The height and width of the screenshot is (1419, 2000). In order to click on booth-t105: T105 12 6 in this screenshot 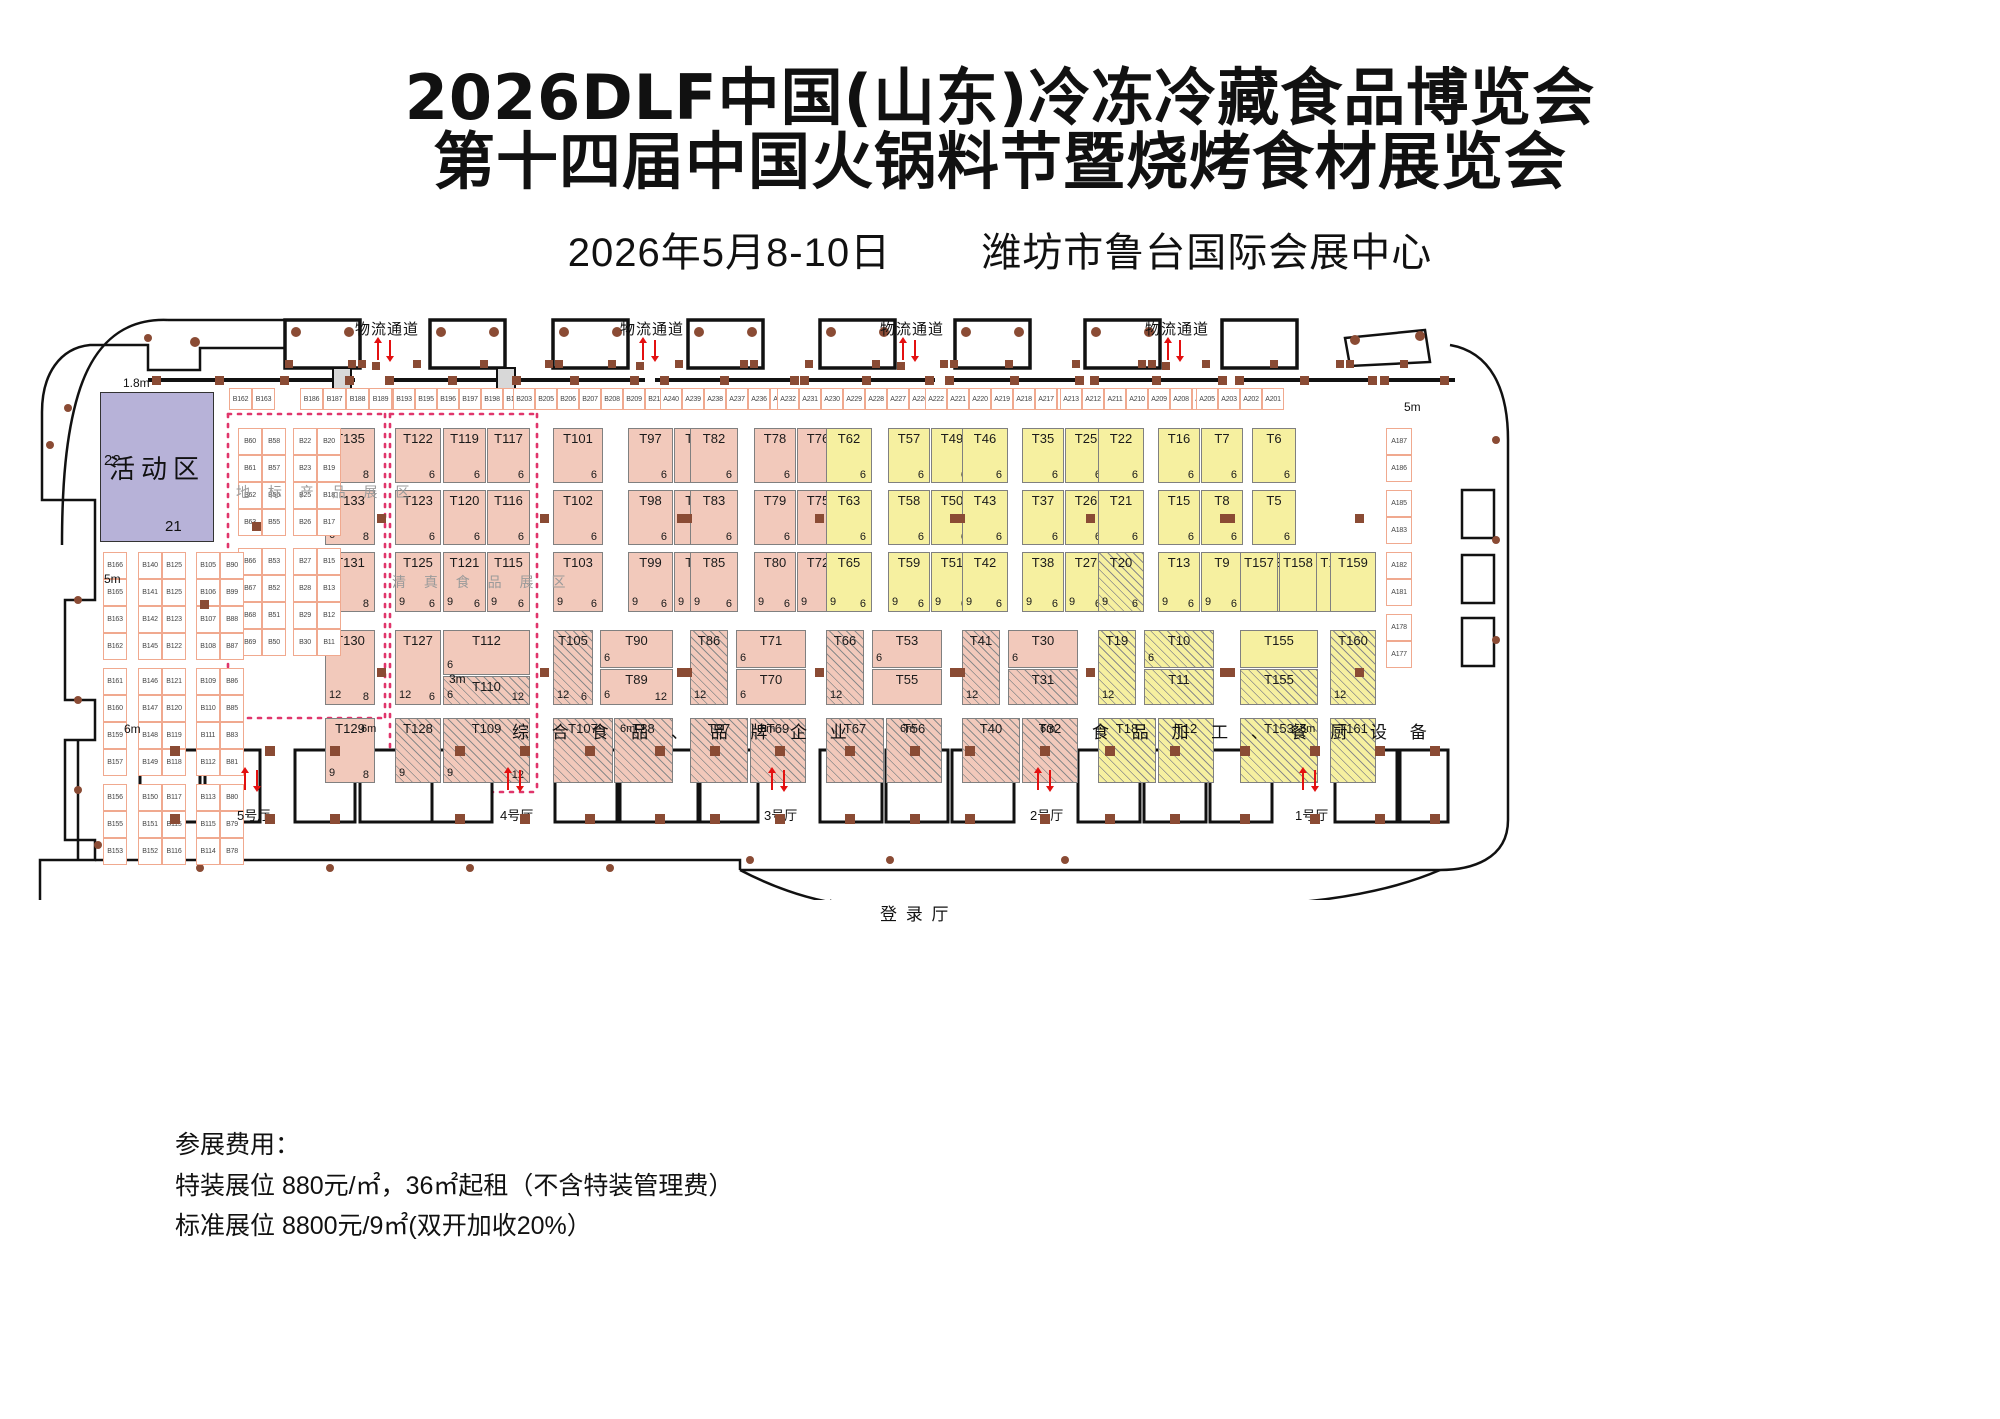, I will do `click(573, 667)`.